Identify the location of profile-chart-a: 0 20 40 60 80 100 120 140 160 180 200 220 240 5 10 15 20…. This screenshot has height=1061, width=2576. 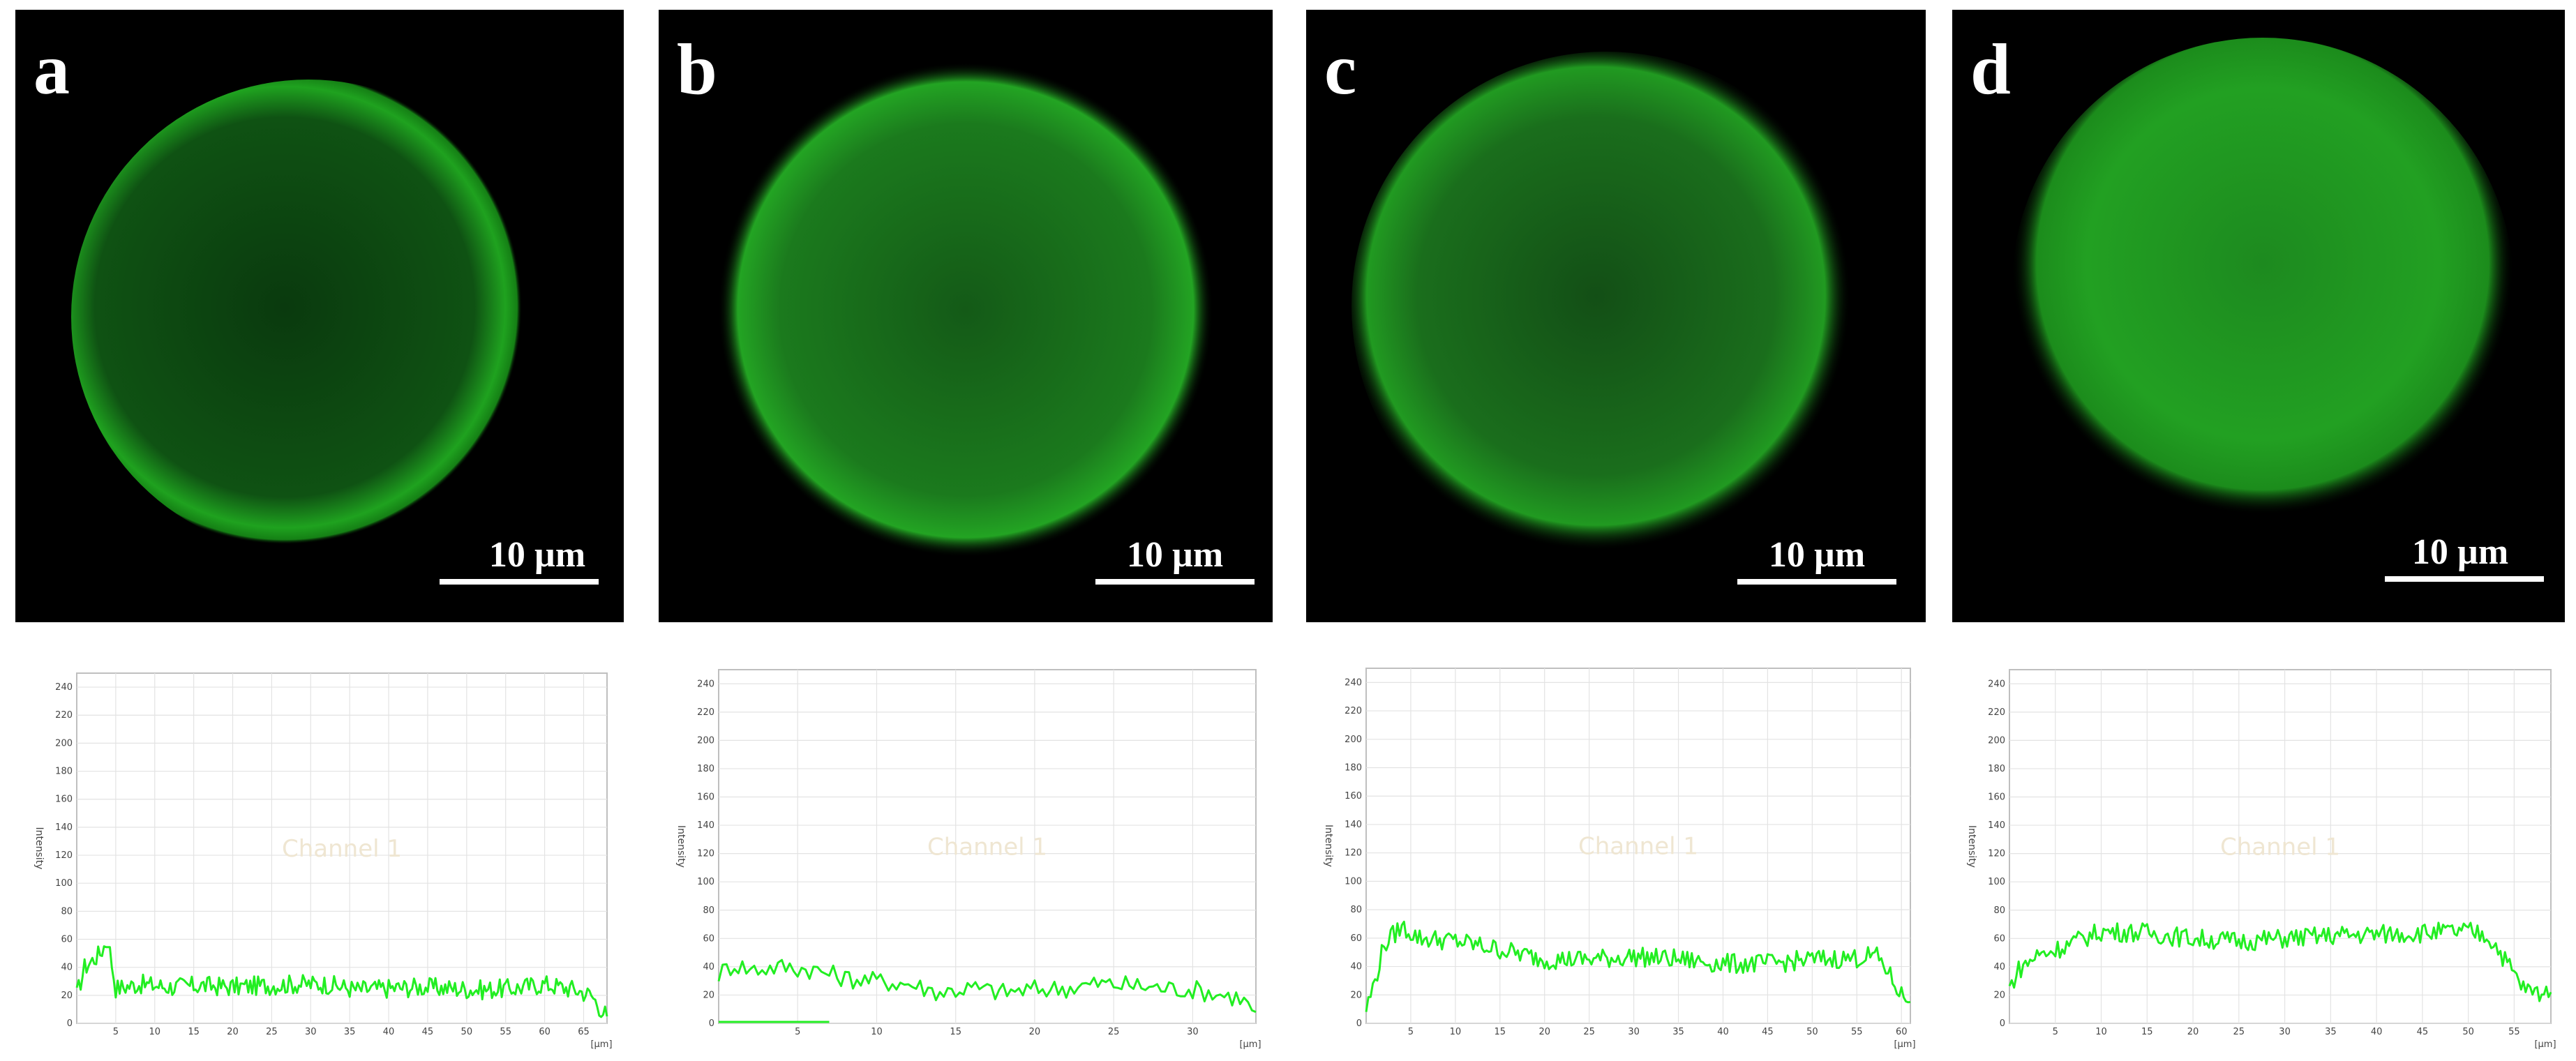
(321, 854).